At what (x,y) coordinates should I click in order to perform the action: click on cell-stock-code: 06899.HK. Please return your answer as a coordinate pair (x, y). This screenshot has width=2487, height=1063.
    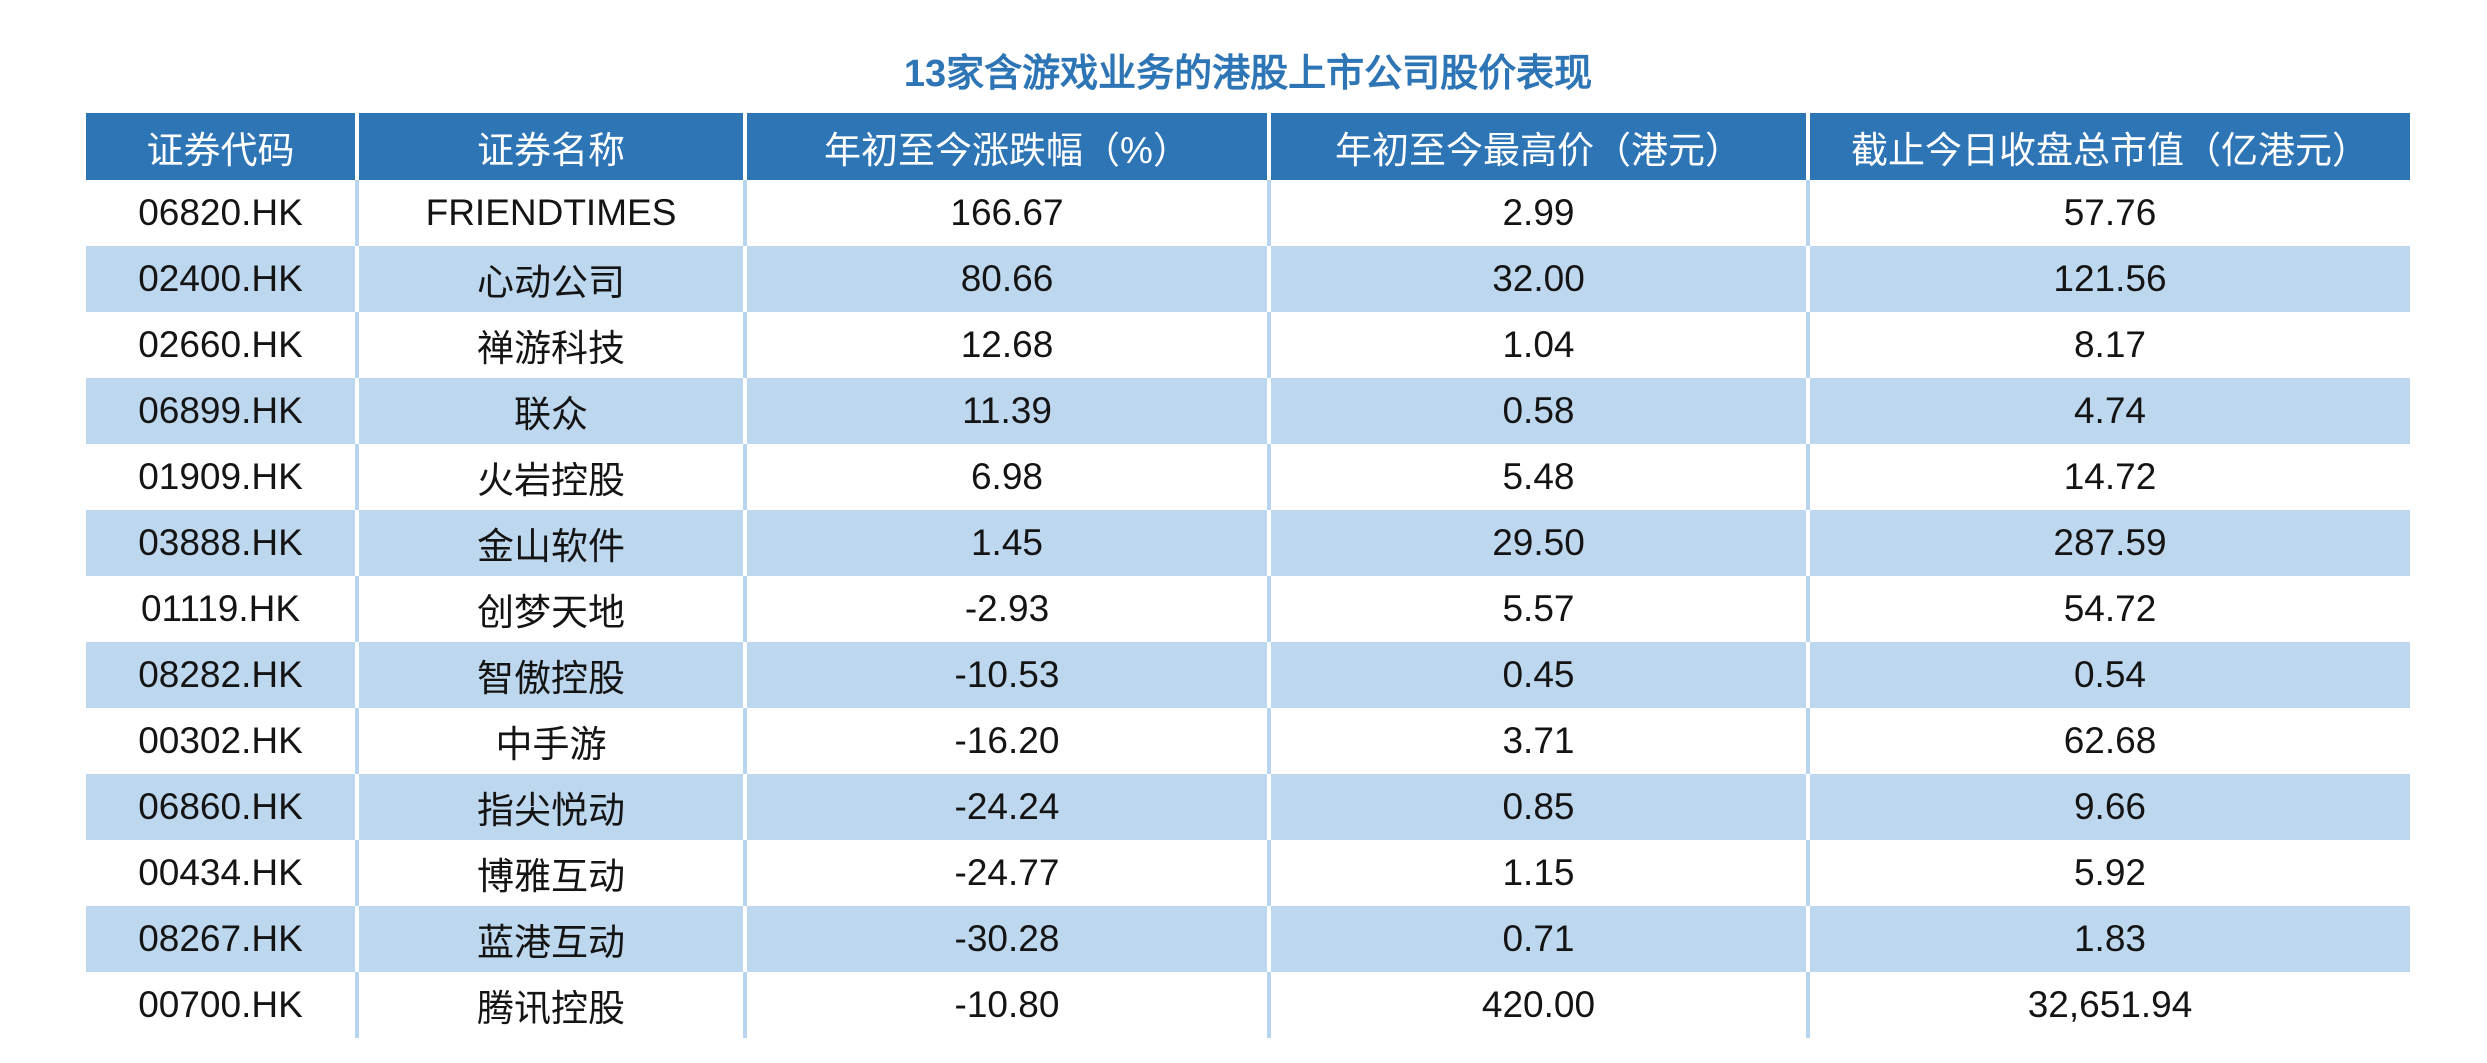
    Looking at the image, I should click on (221, 411).